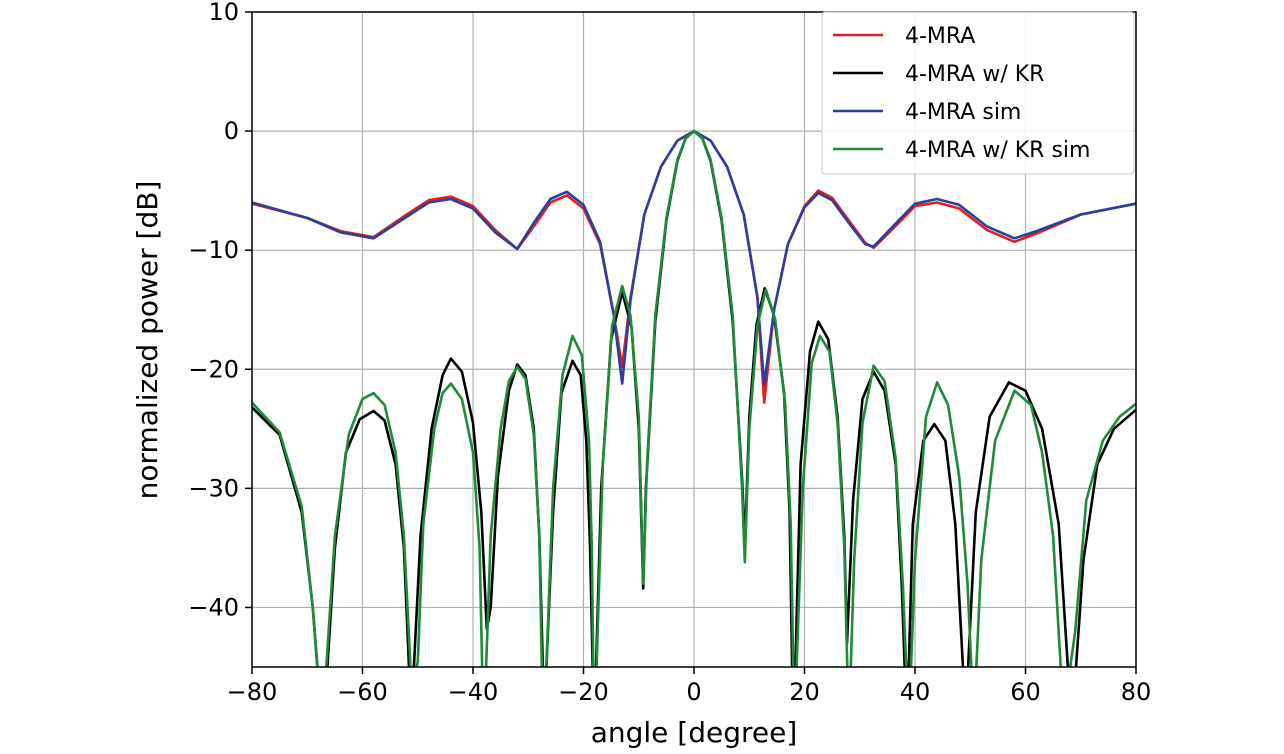  Describe the element at coordinates (804, 692) in the screenshot. I see `x-tick-label: 20` at that location.